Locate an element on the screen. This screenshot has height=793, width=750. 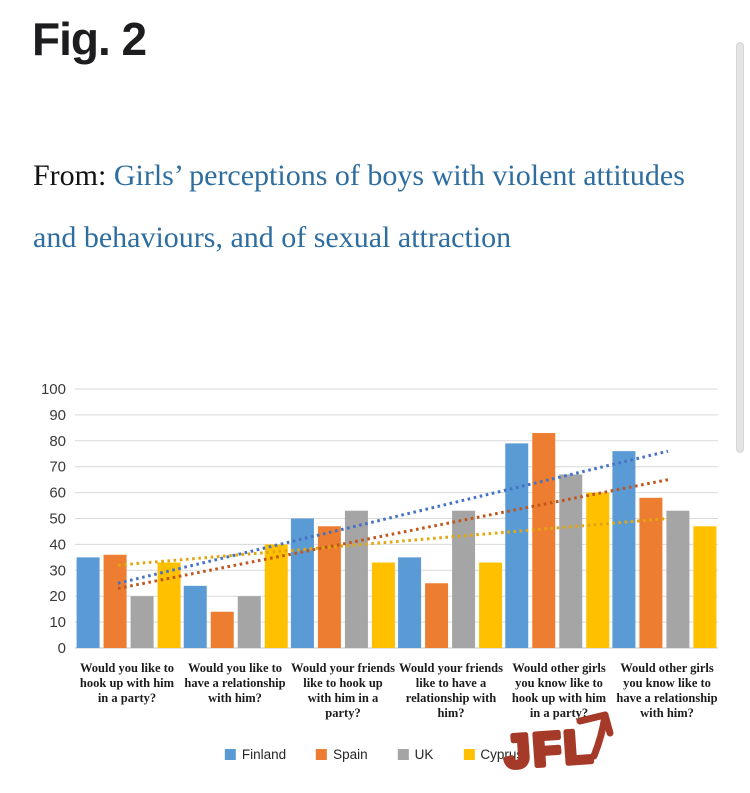
y-tick-label: 50 is located at coordinates (57, 519).